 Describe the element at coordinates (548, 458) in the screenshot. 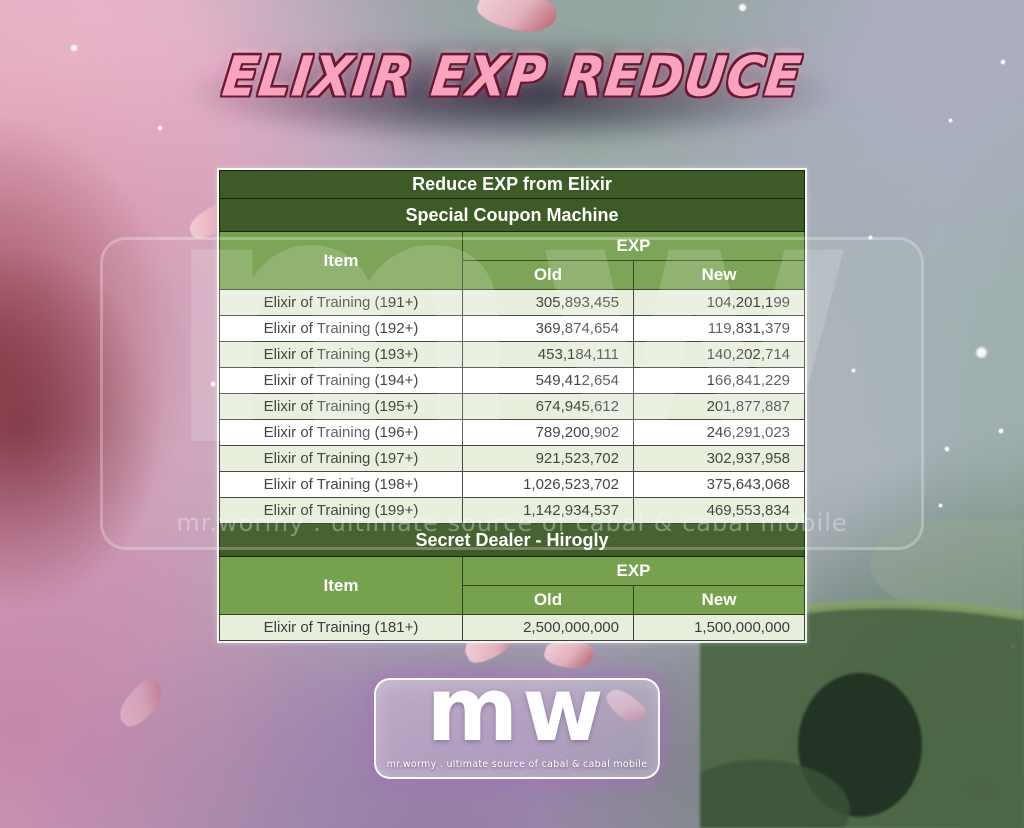

I see `old-exp-cell: 921,523,702` at that location.